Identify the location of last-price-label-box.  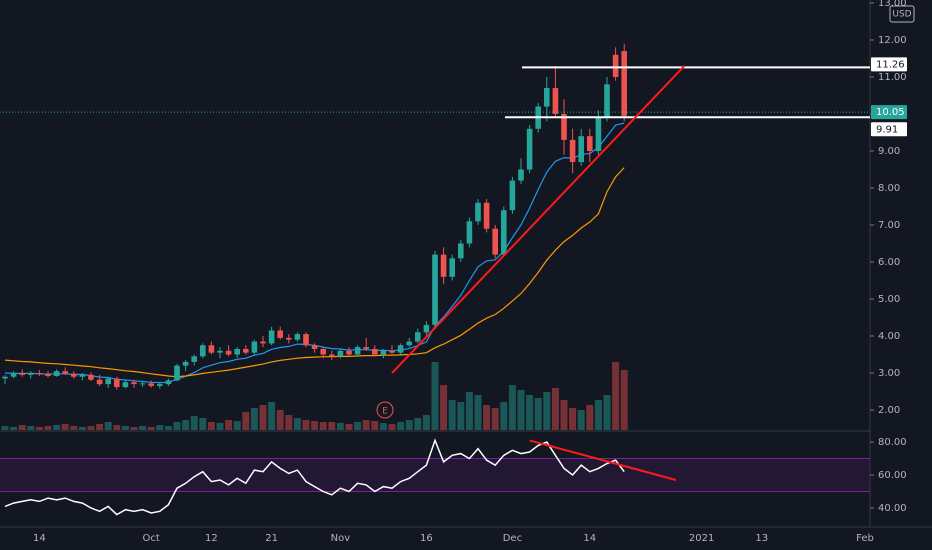
(889, 112).